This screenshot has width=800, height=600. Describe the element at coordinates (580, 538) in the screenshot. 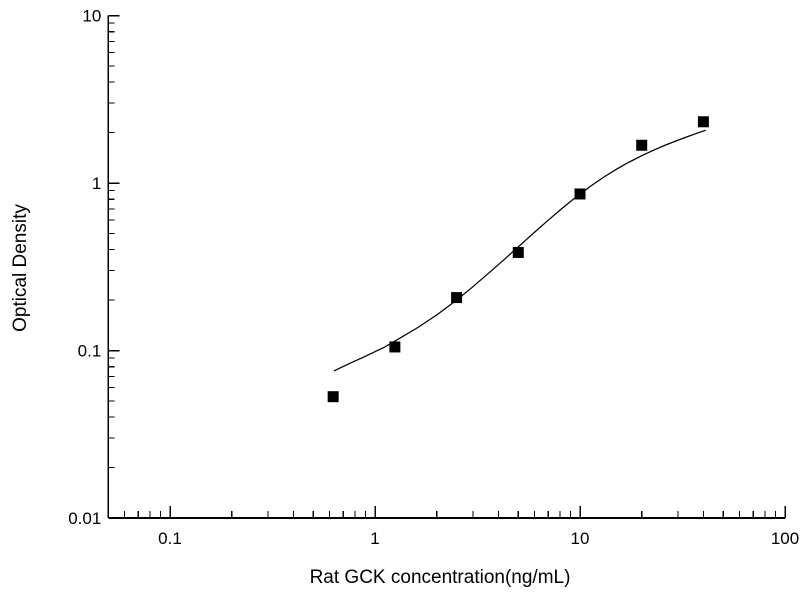

I see `x-tick-label: 10` at that location.